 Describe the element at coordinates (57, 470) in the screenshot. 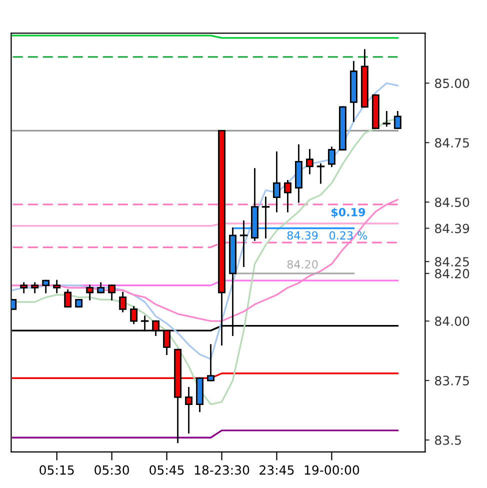

I see `x-tick-label: 05:15` at that location.